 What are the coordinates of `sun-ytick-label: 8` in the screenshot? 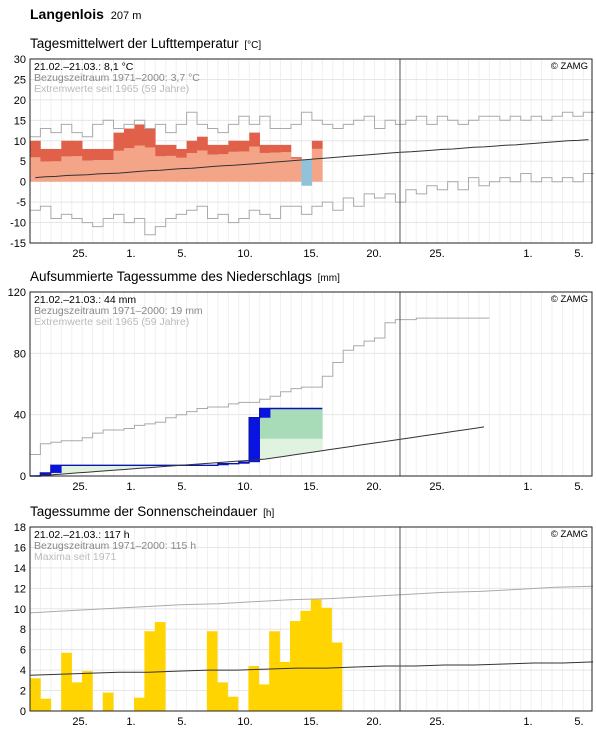 It's located at (23, 630).